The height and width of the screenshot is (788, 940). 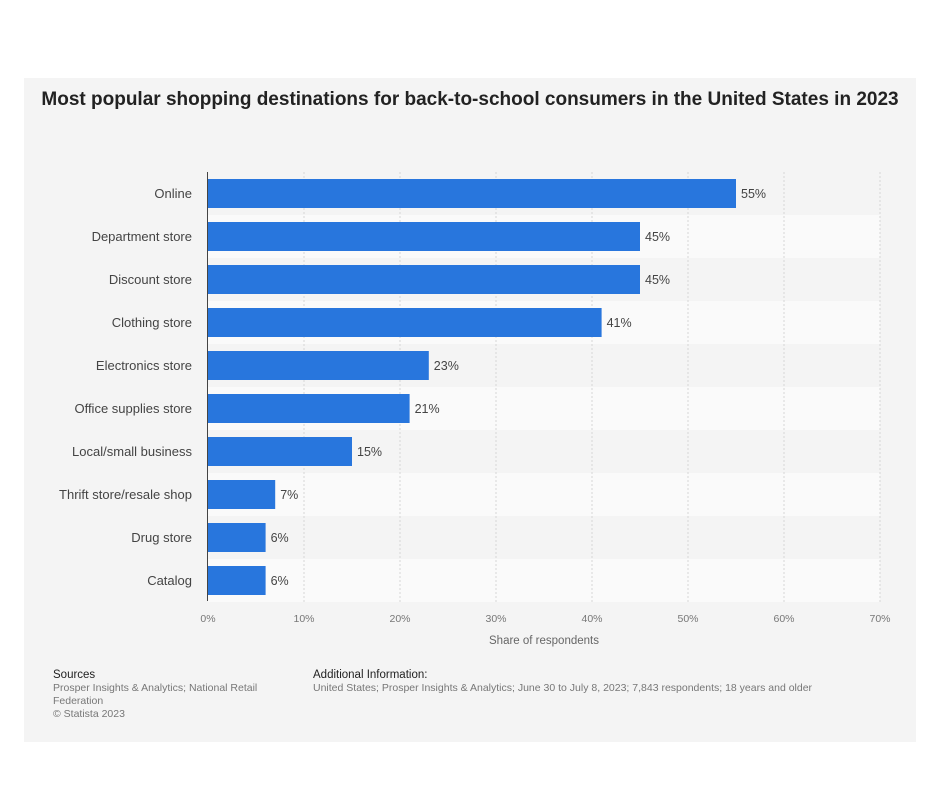 I want to click on value-label: 23%, so click(x=446, y=366).